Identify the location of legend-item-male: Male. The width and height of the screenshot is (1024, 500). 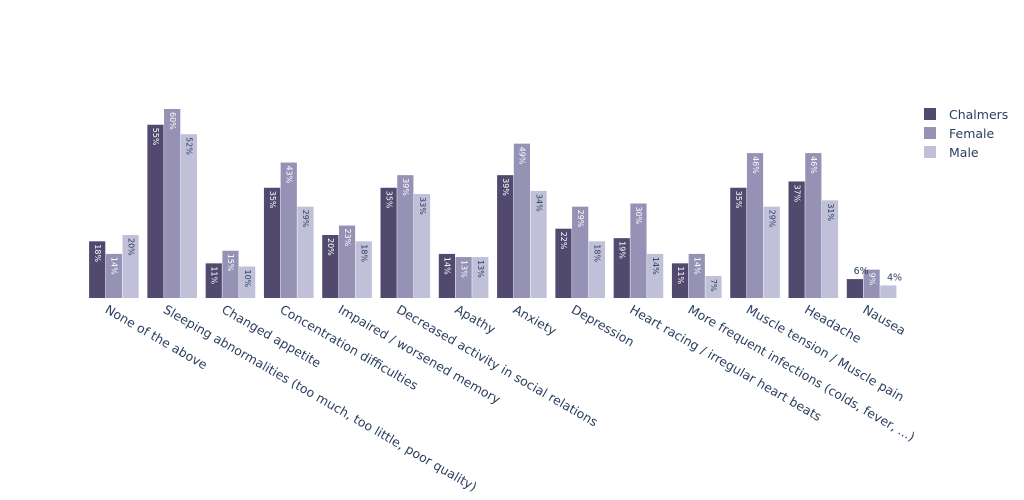
(951, 152).